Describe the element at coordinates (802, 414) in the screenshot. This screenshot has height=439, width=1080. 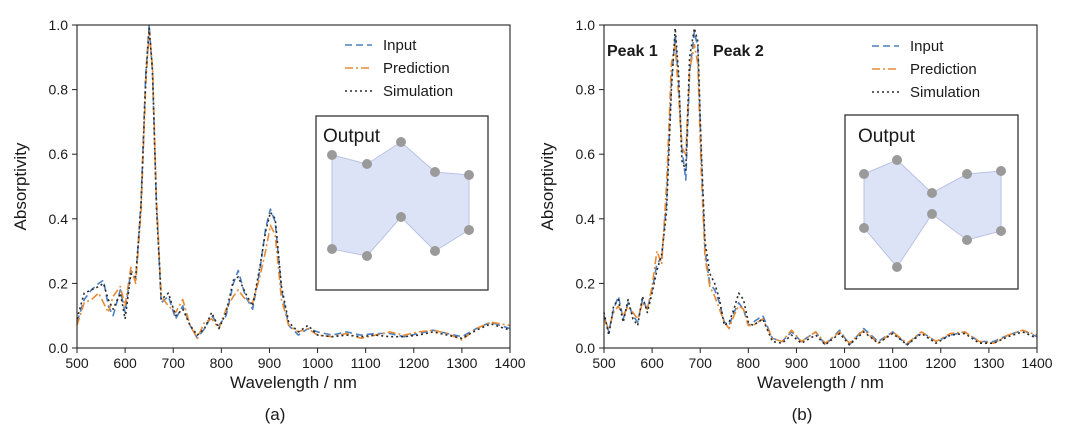
I see `panel-caption: (b)` at that location.